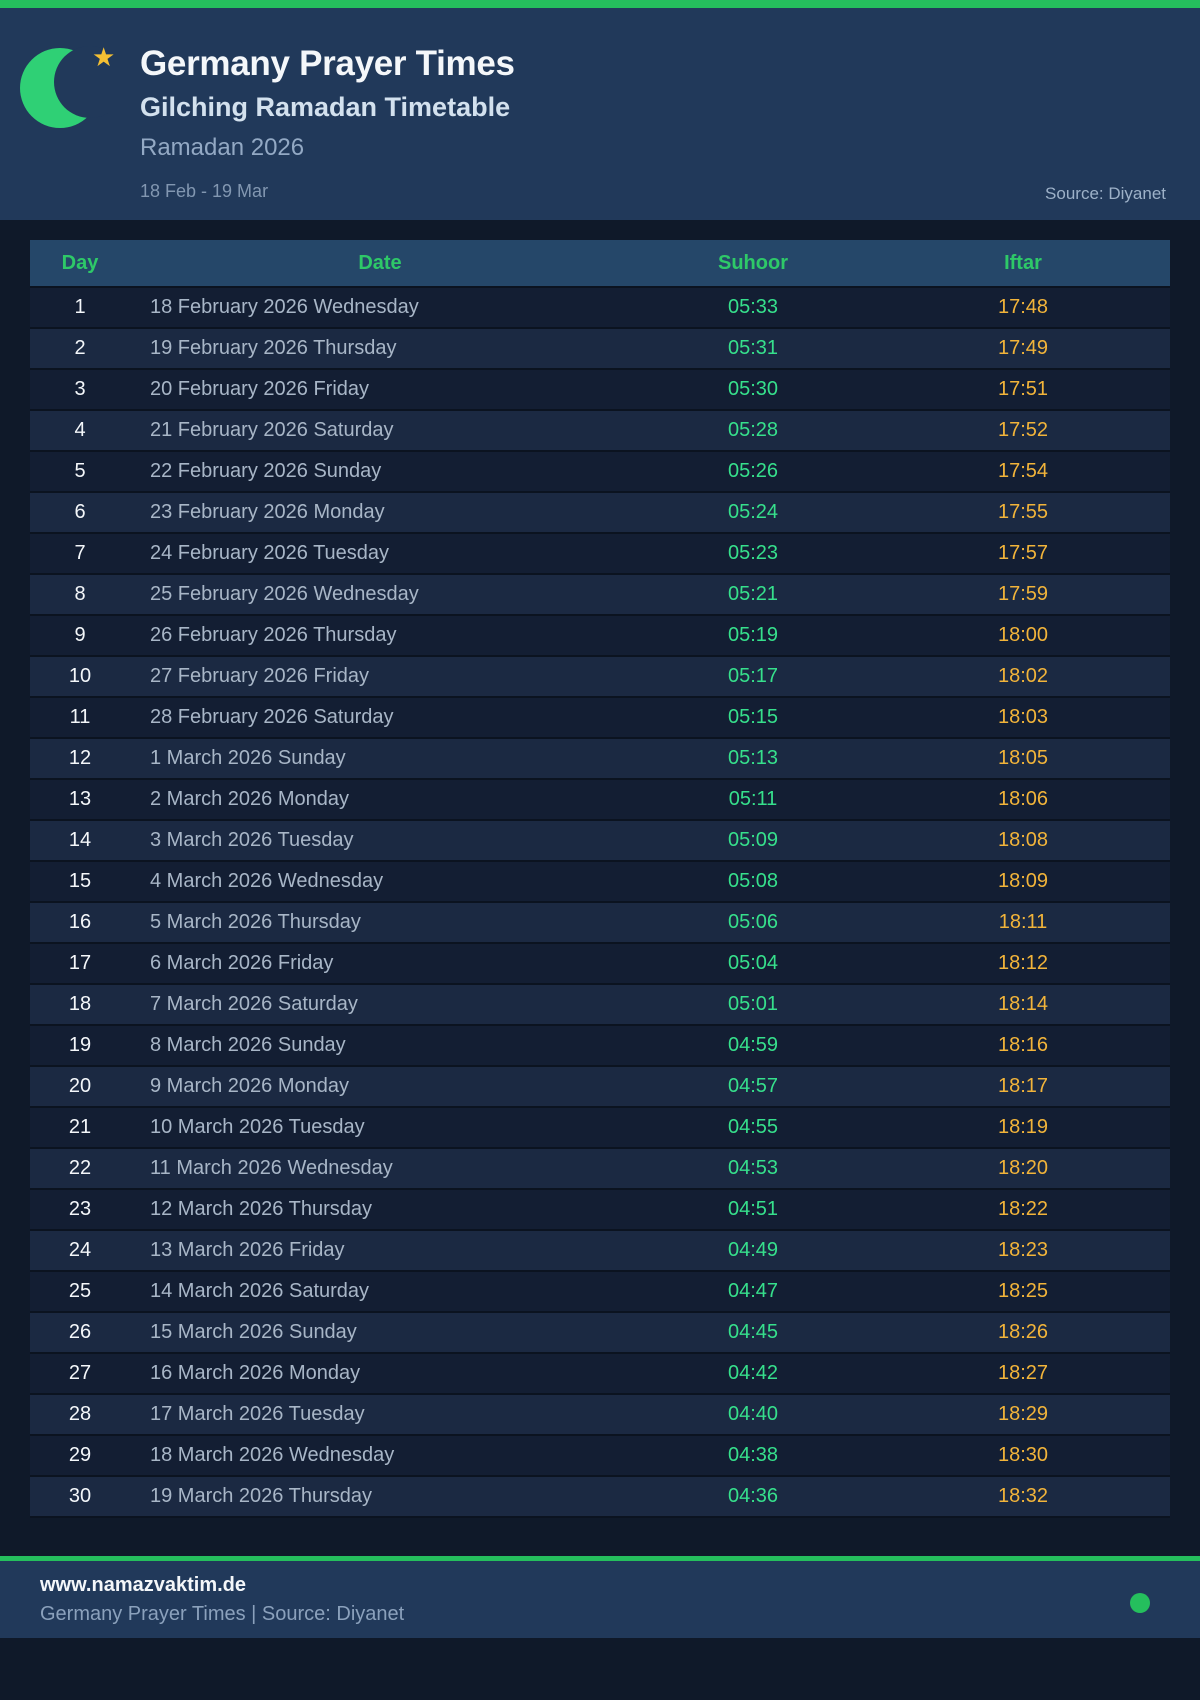 This screenshot has width=1200, height=1700. What do you see at coordinates (380, 1087) in the screenshot?
I see `date-cell: 9 March 2026 Monday` at bounding box center [380, 1087].